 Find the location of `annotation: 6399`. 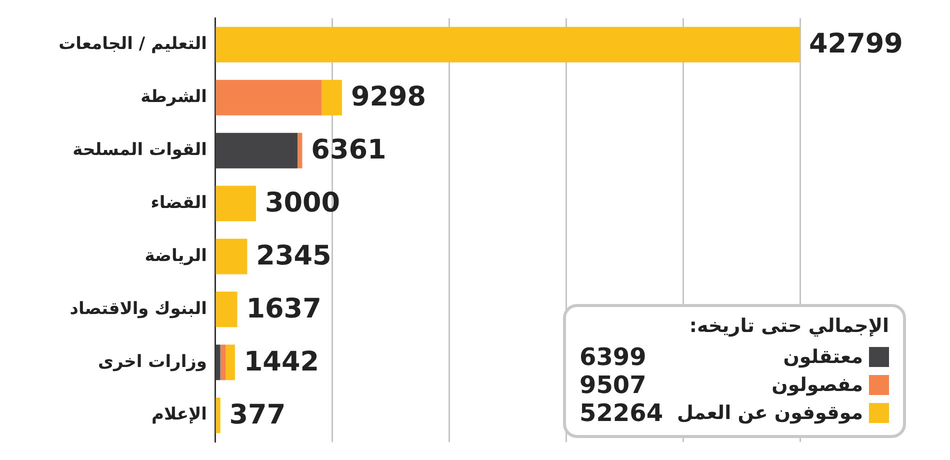

annotation: 6399 is located at coordinates (614, 357).